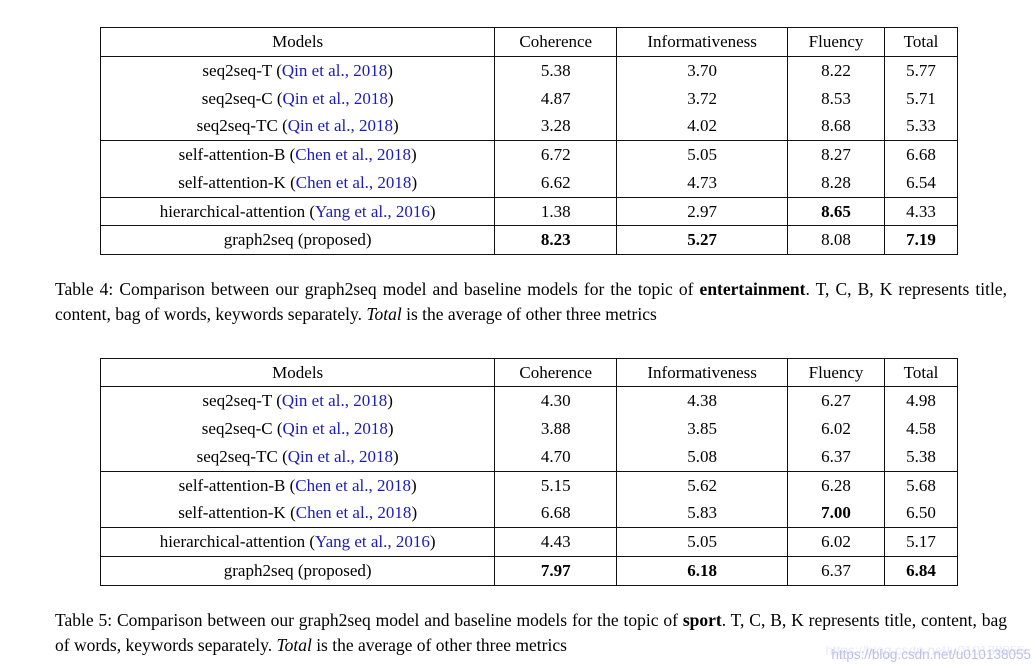  Describe the element at coordinates (921, 154) in the screenshot. I see `metric-value-cell: 6.68` at that location.